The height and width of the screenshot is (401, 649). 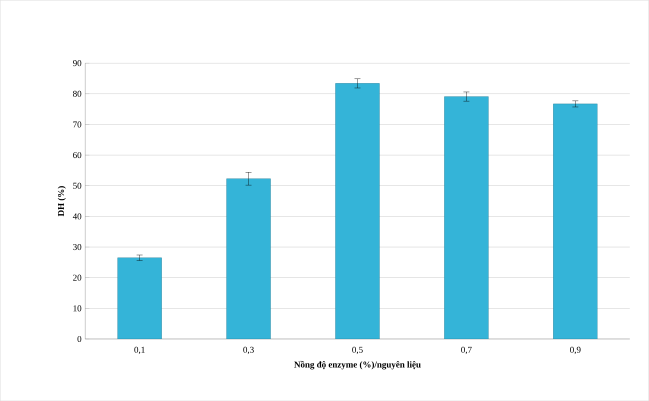 I want to click on x-tick-label: 0,7, so click(x=466, y=350).